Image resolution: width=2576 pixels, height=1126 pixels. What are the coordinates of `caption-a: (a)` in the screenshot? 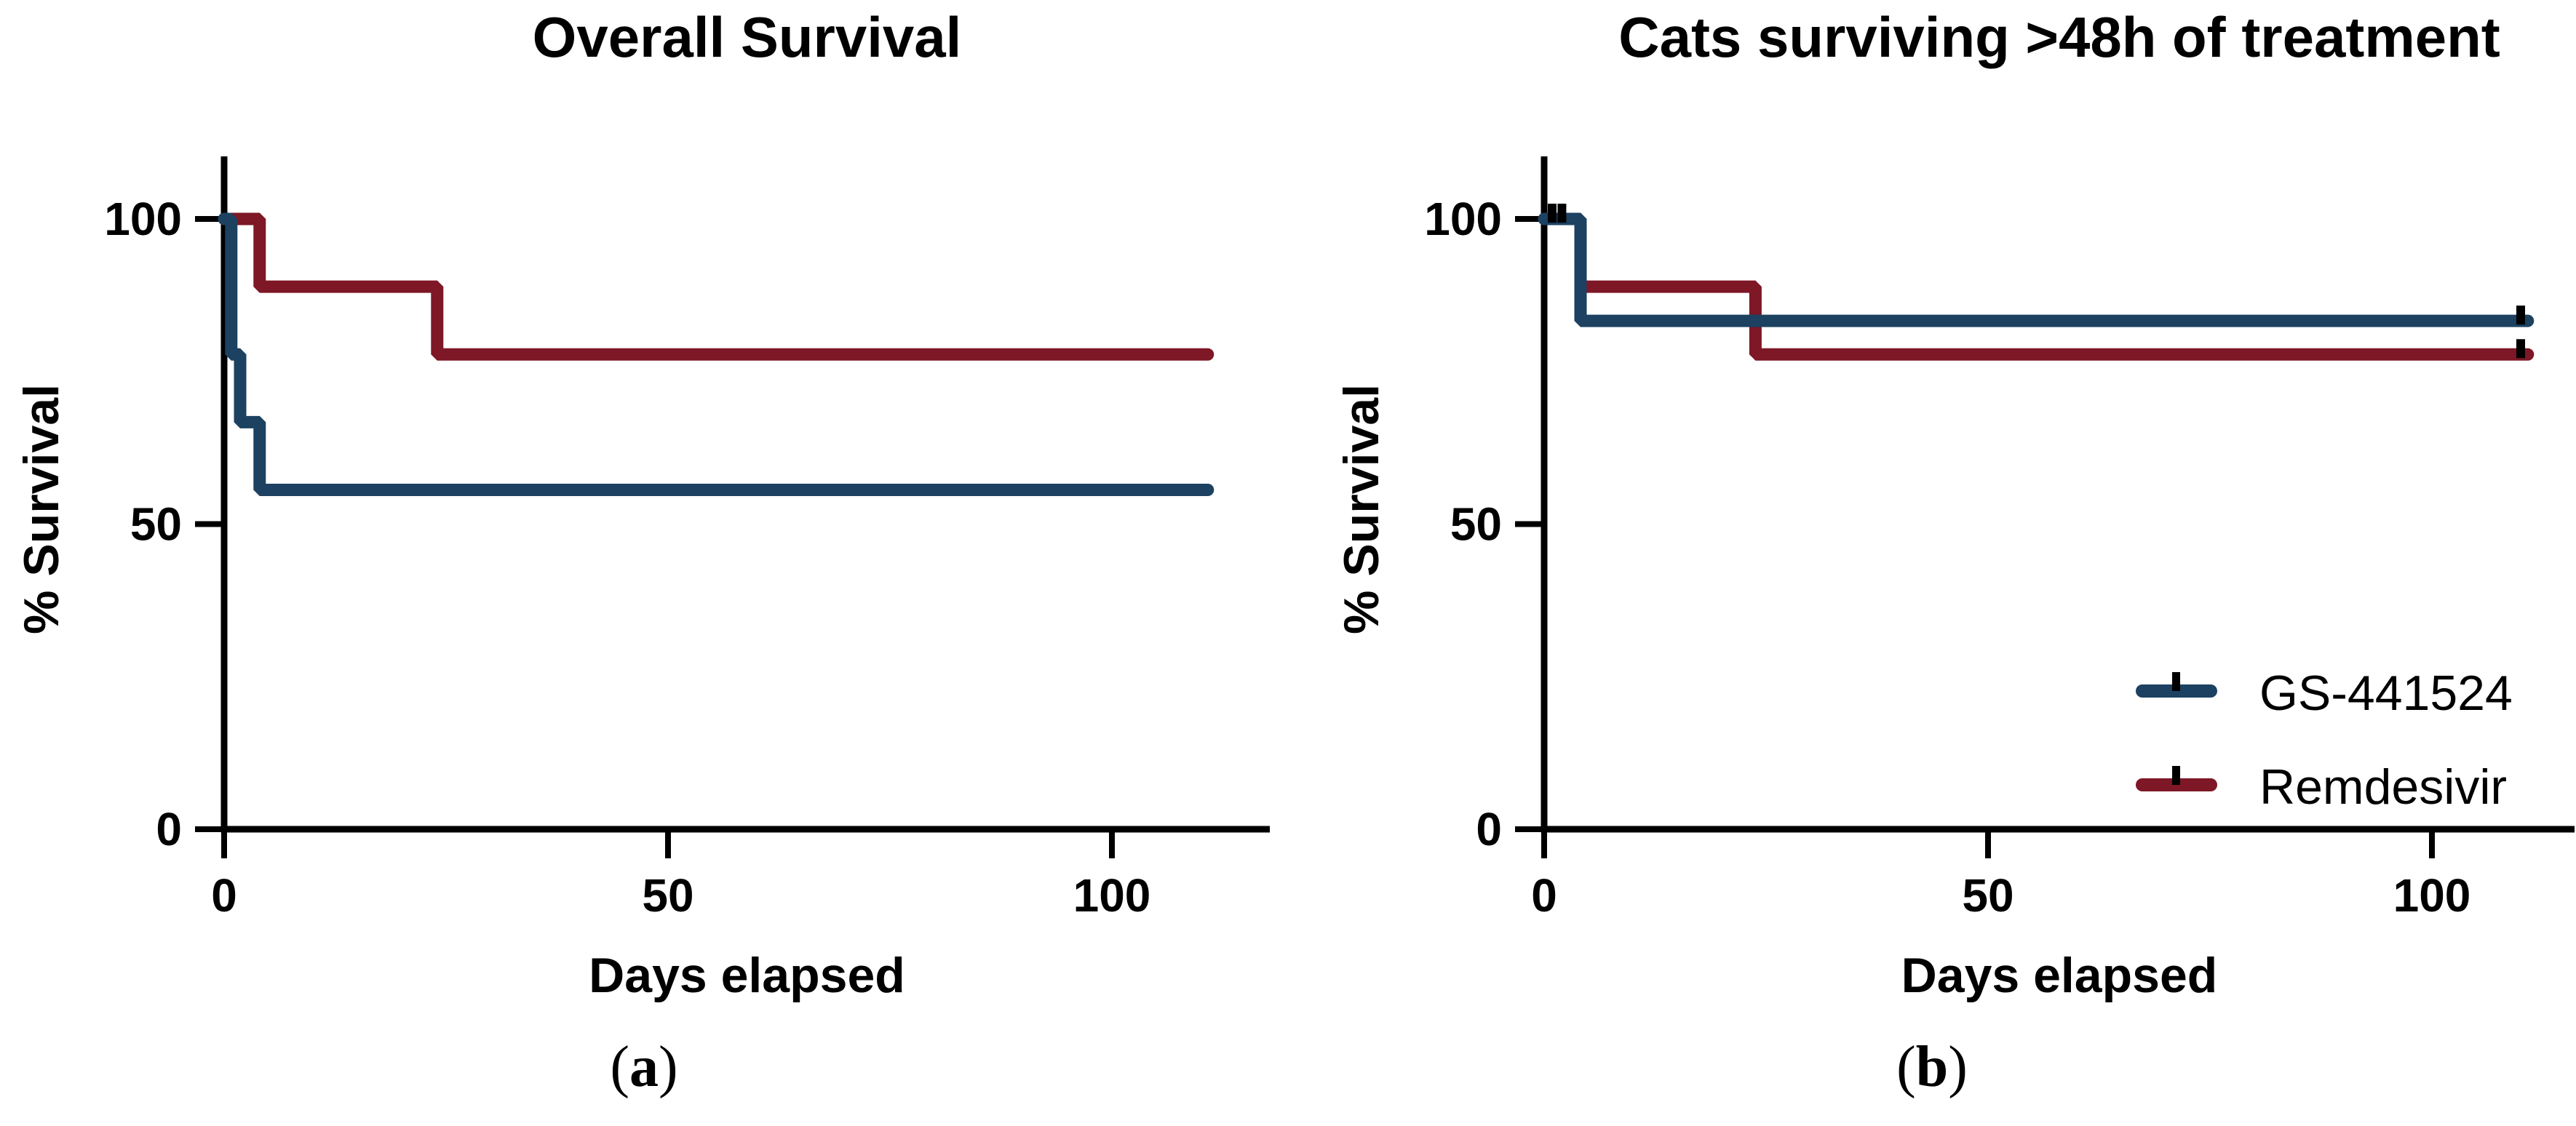 It's located at (644, 1068).